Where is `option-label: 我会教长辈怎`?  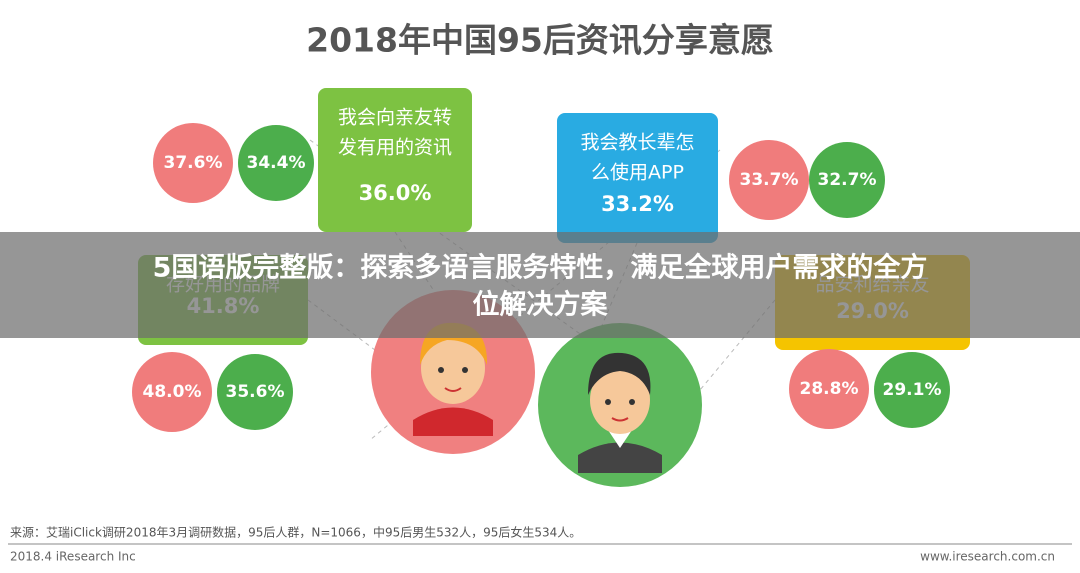
option-label: 我会教长辈怎 is located at coordinates (637, 143).